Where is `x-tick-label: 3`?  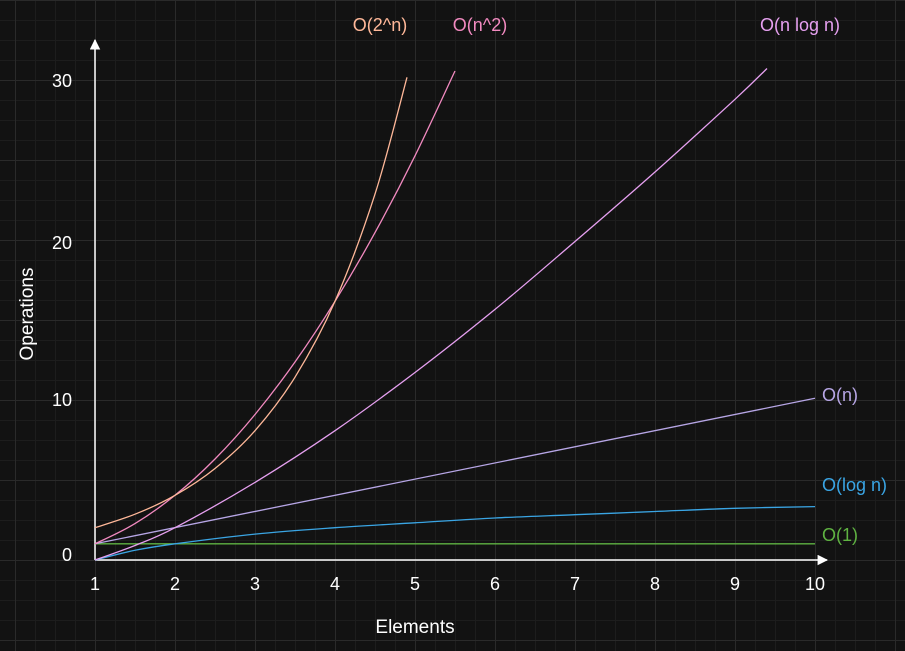 x-tick-label: 3 is located at coordinates (255, 584).